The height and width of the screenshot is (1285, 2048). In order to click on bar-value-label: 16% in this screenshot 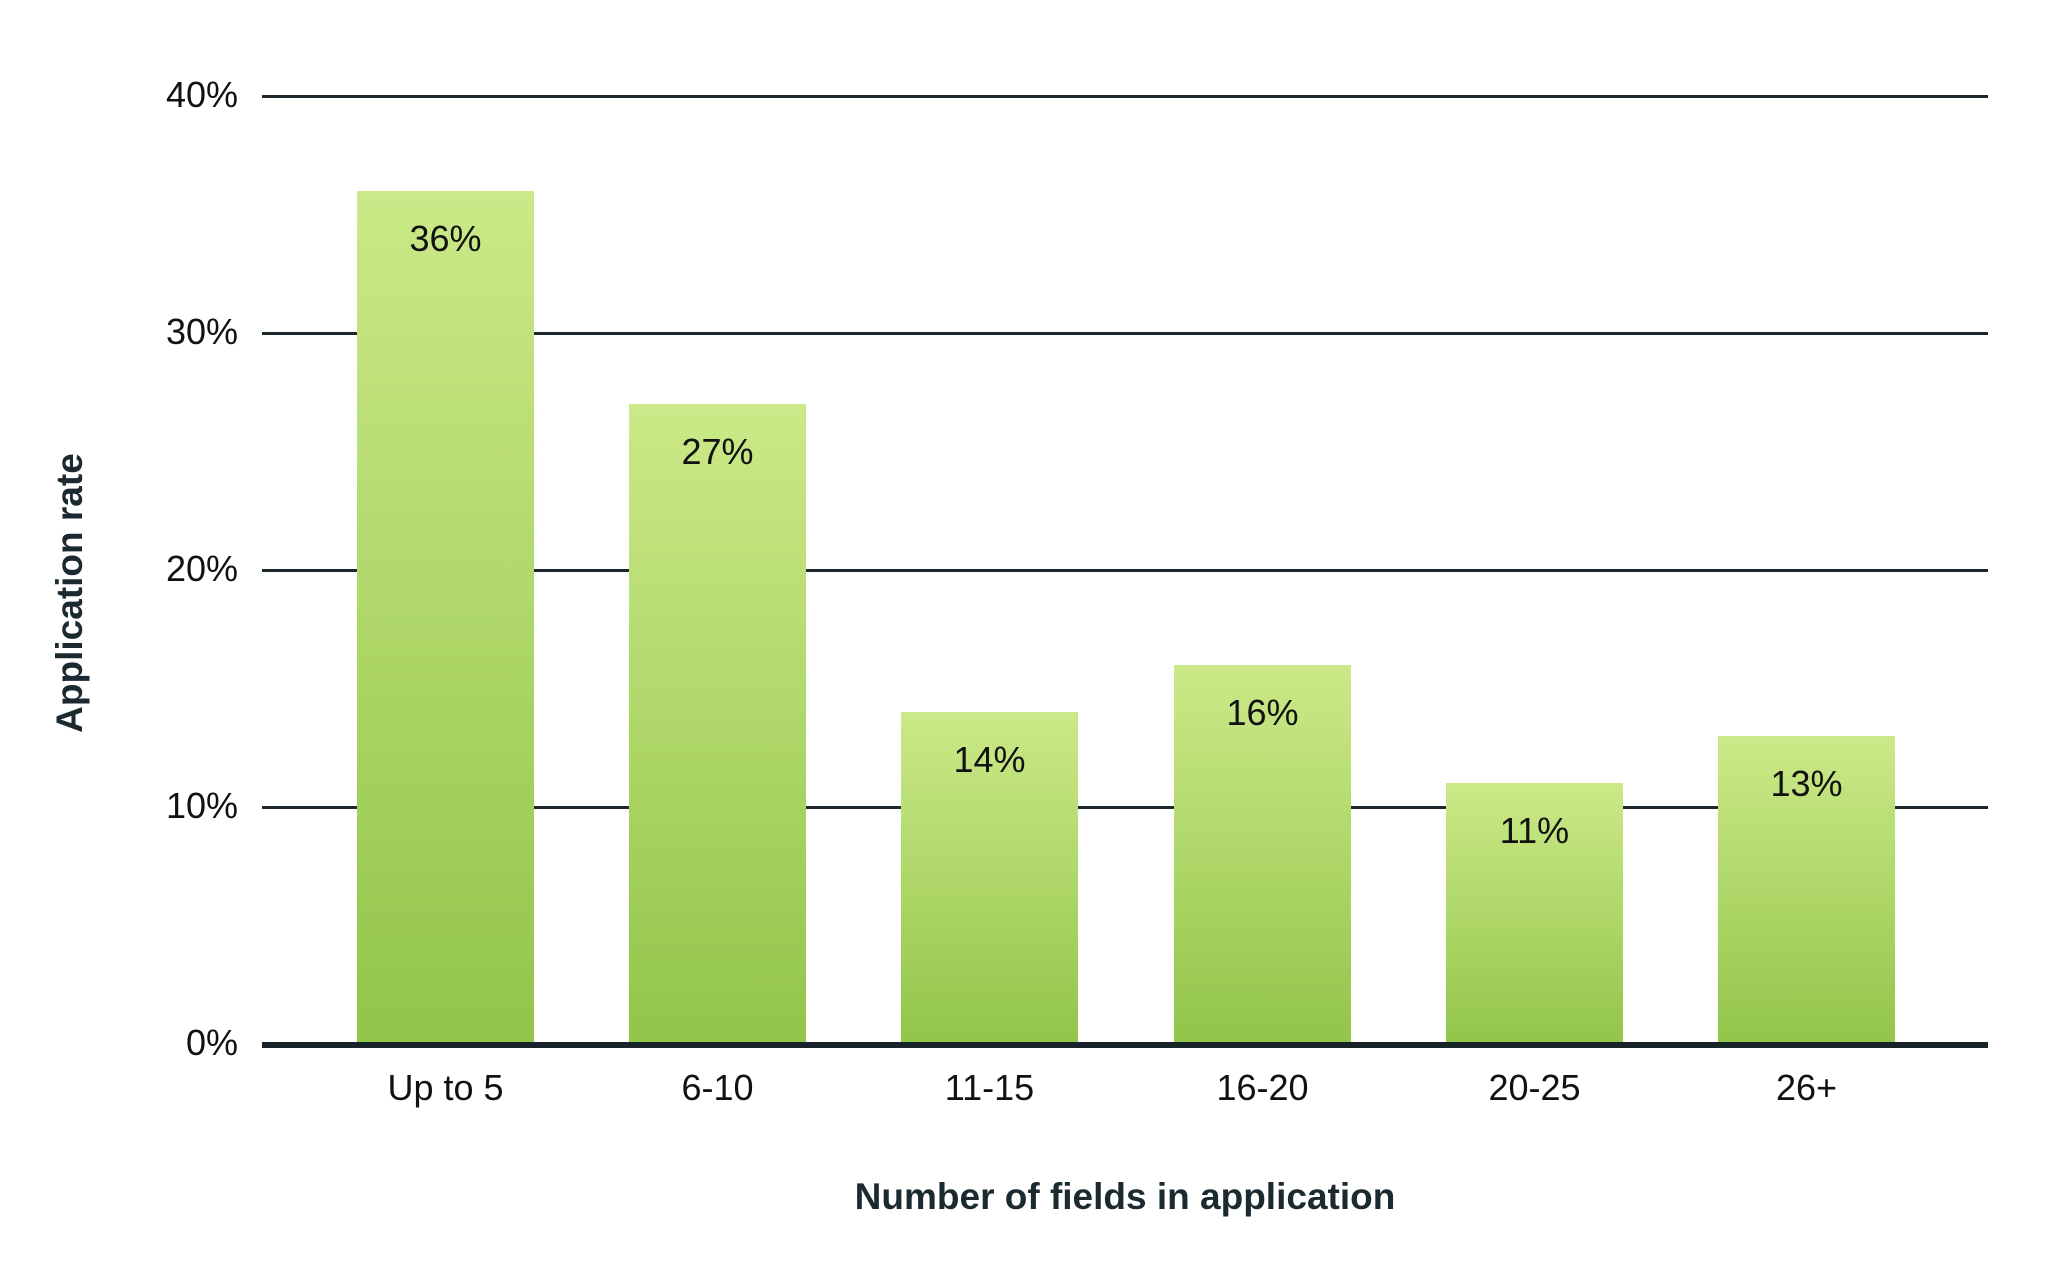, I will do `click(1262, 712)`.